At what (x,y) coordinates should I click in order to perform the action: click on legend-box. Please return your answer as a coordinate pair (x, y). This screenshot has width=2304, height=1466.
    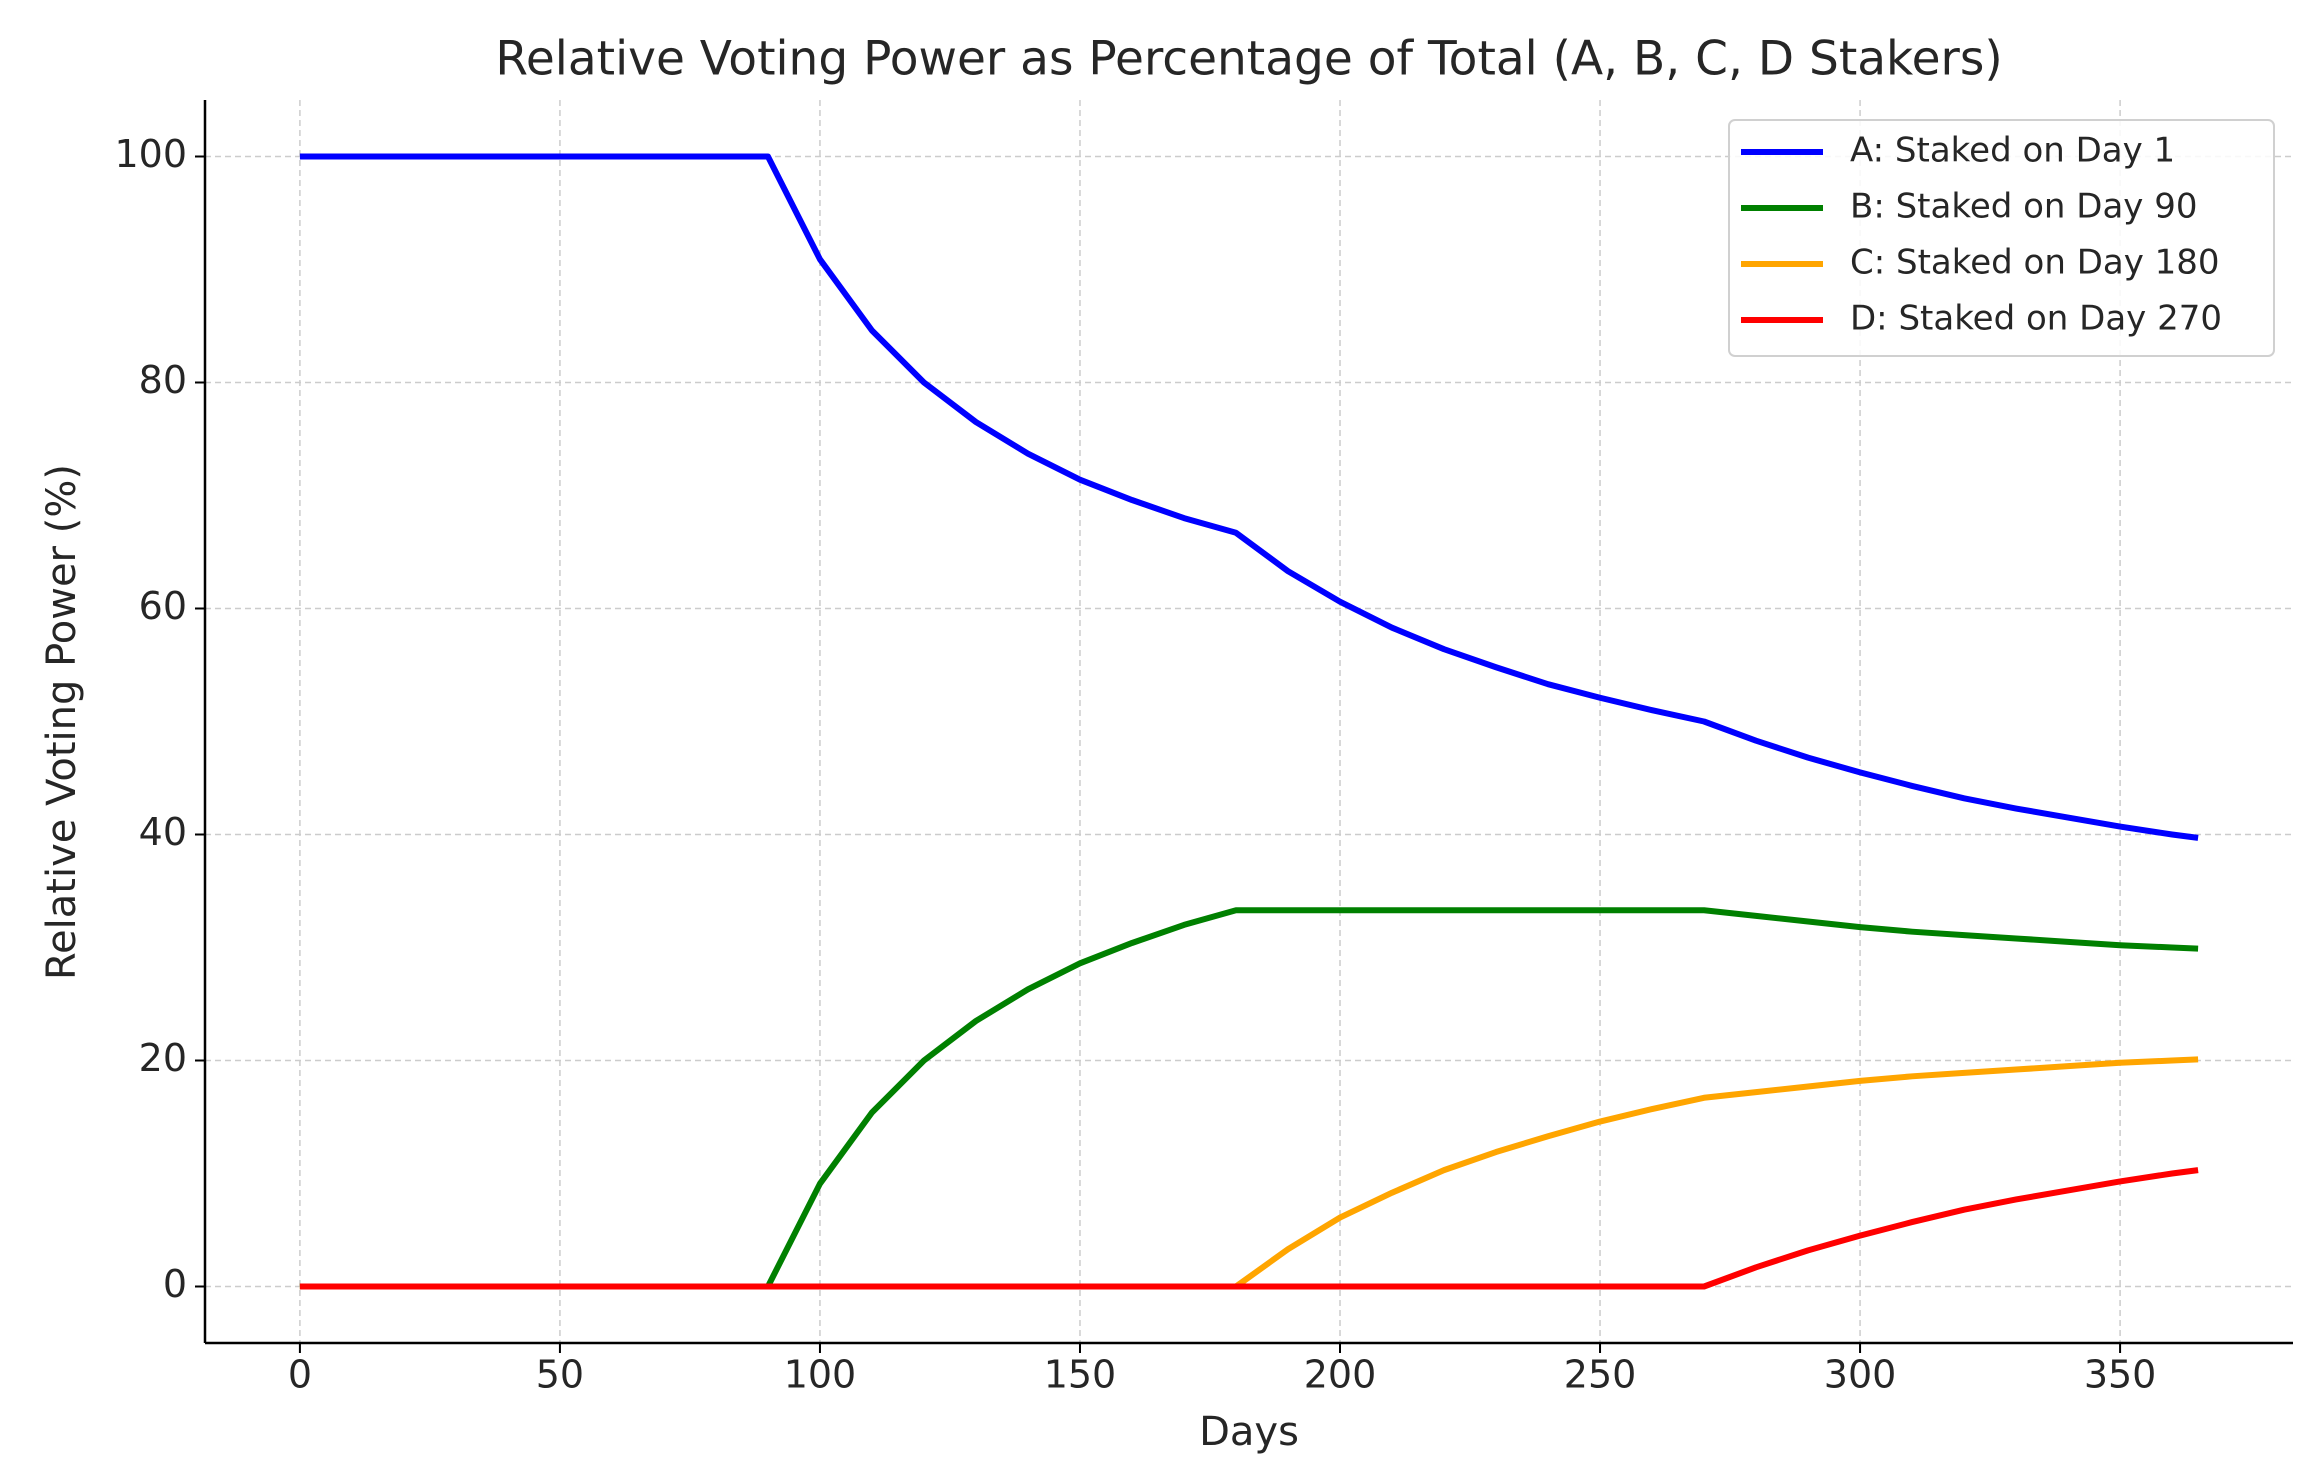
    Looking at the image, I should click on (2001, 238).